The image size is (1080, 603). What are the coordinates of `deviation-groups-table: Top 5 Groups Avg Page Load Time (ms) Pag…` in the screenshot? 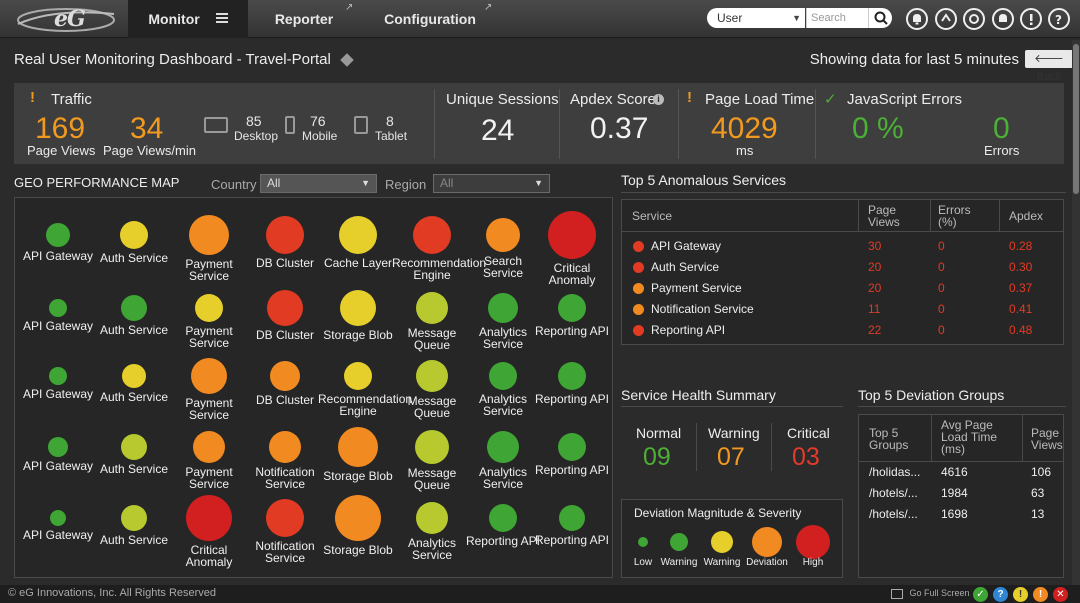 It's located at (961, 496).